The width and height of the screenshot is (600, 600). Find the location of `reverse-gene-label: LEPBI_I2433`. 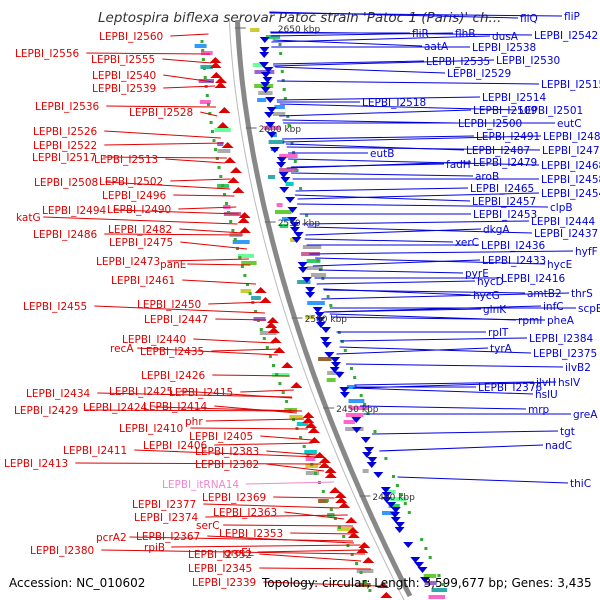

reverse-gene-label: LEPBI_I2433 is located at coordinates (514, 261).